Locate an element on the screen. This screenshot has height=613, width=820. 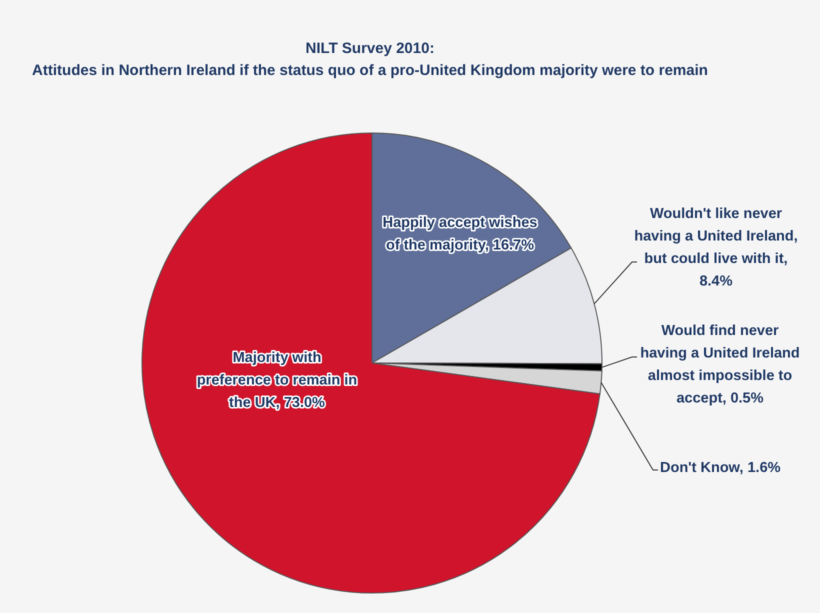
slice-label: Happily accept wishes of the majority, 16.7% is located at coordinates (460, 234).